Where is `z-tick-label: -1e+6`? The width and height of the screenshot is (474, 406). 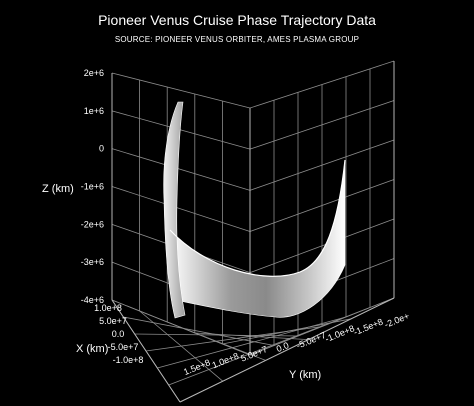
z-tick-label: -1e+6 is located at coordinates (92, 187).